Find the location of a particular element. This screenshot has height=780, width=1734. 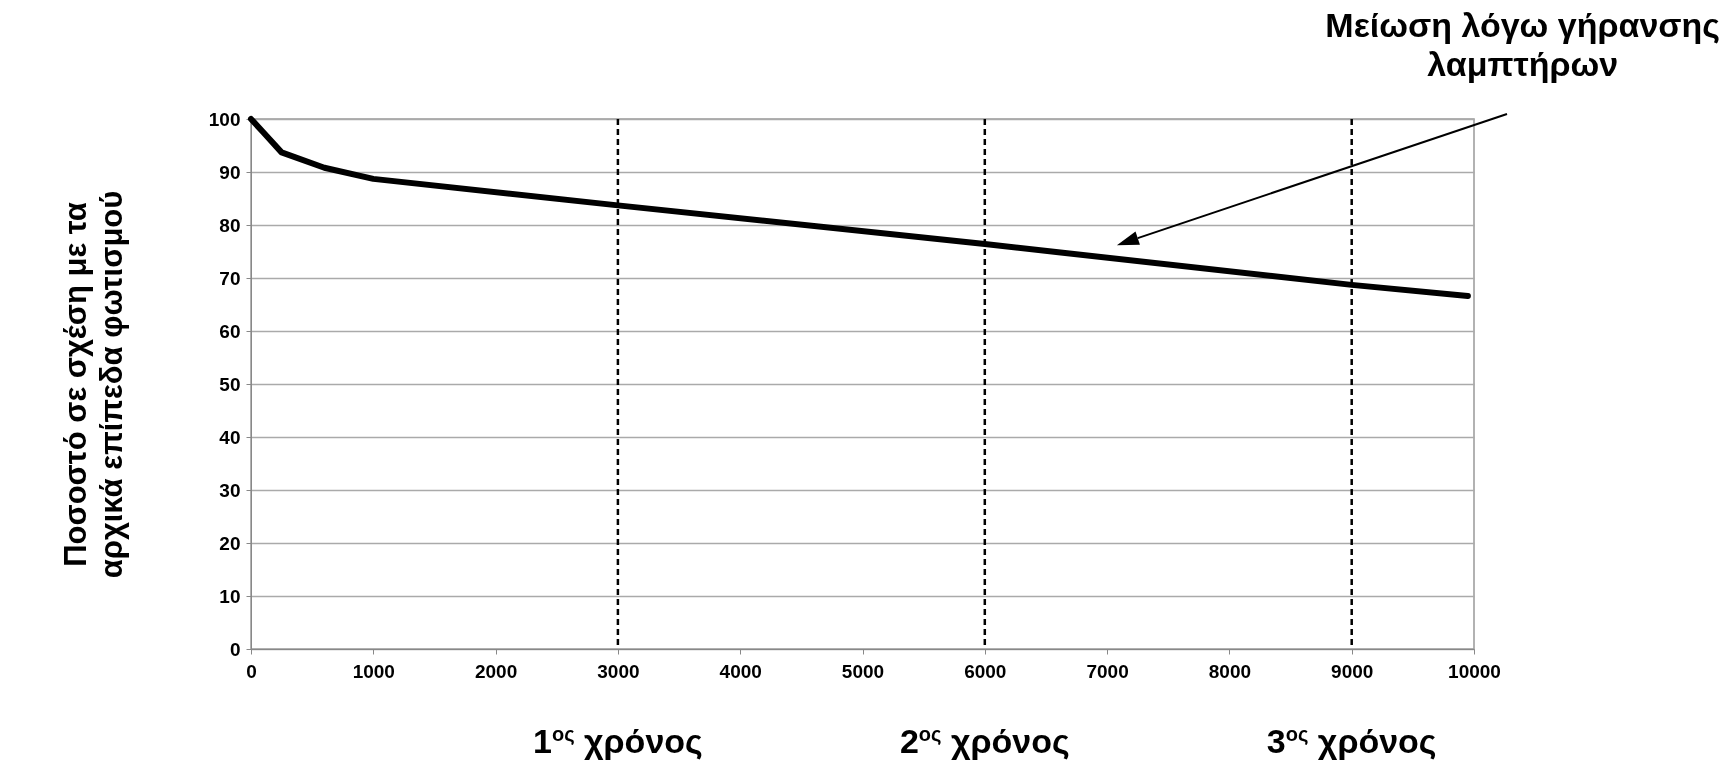

text: Μείωση λόγω γήρανσης λαμπτήρων is located at coordinates (1522, 45).